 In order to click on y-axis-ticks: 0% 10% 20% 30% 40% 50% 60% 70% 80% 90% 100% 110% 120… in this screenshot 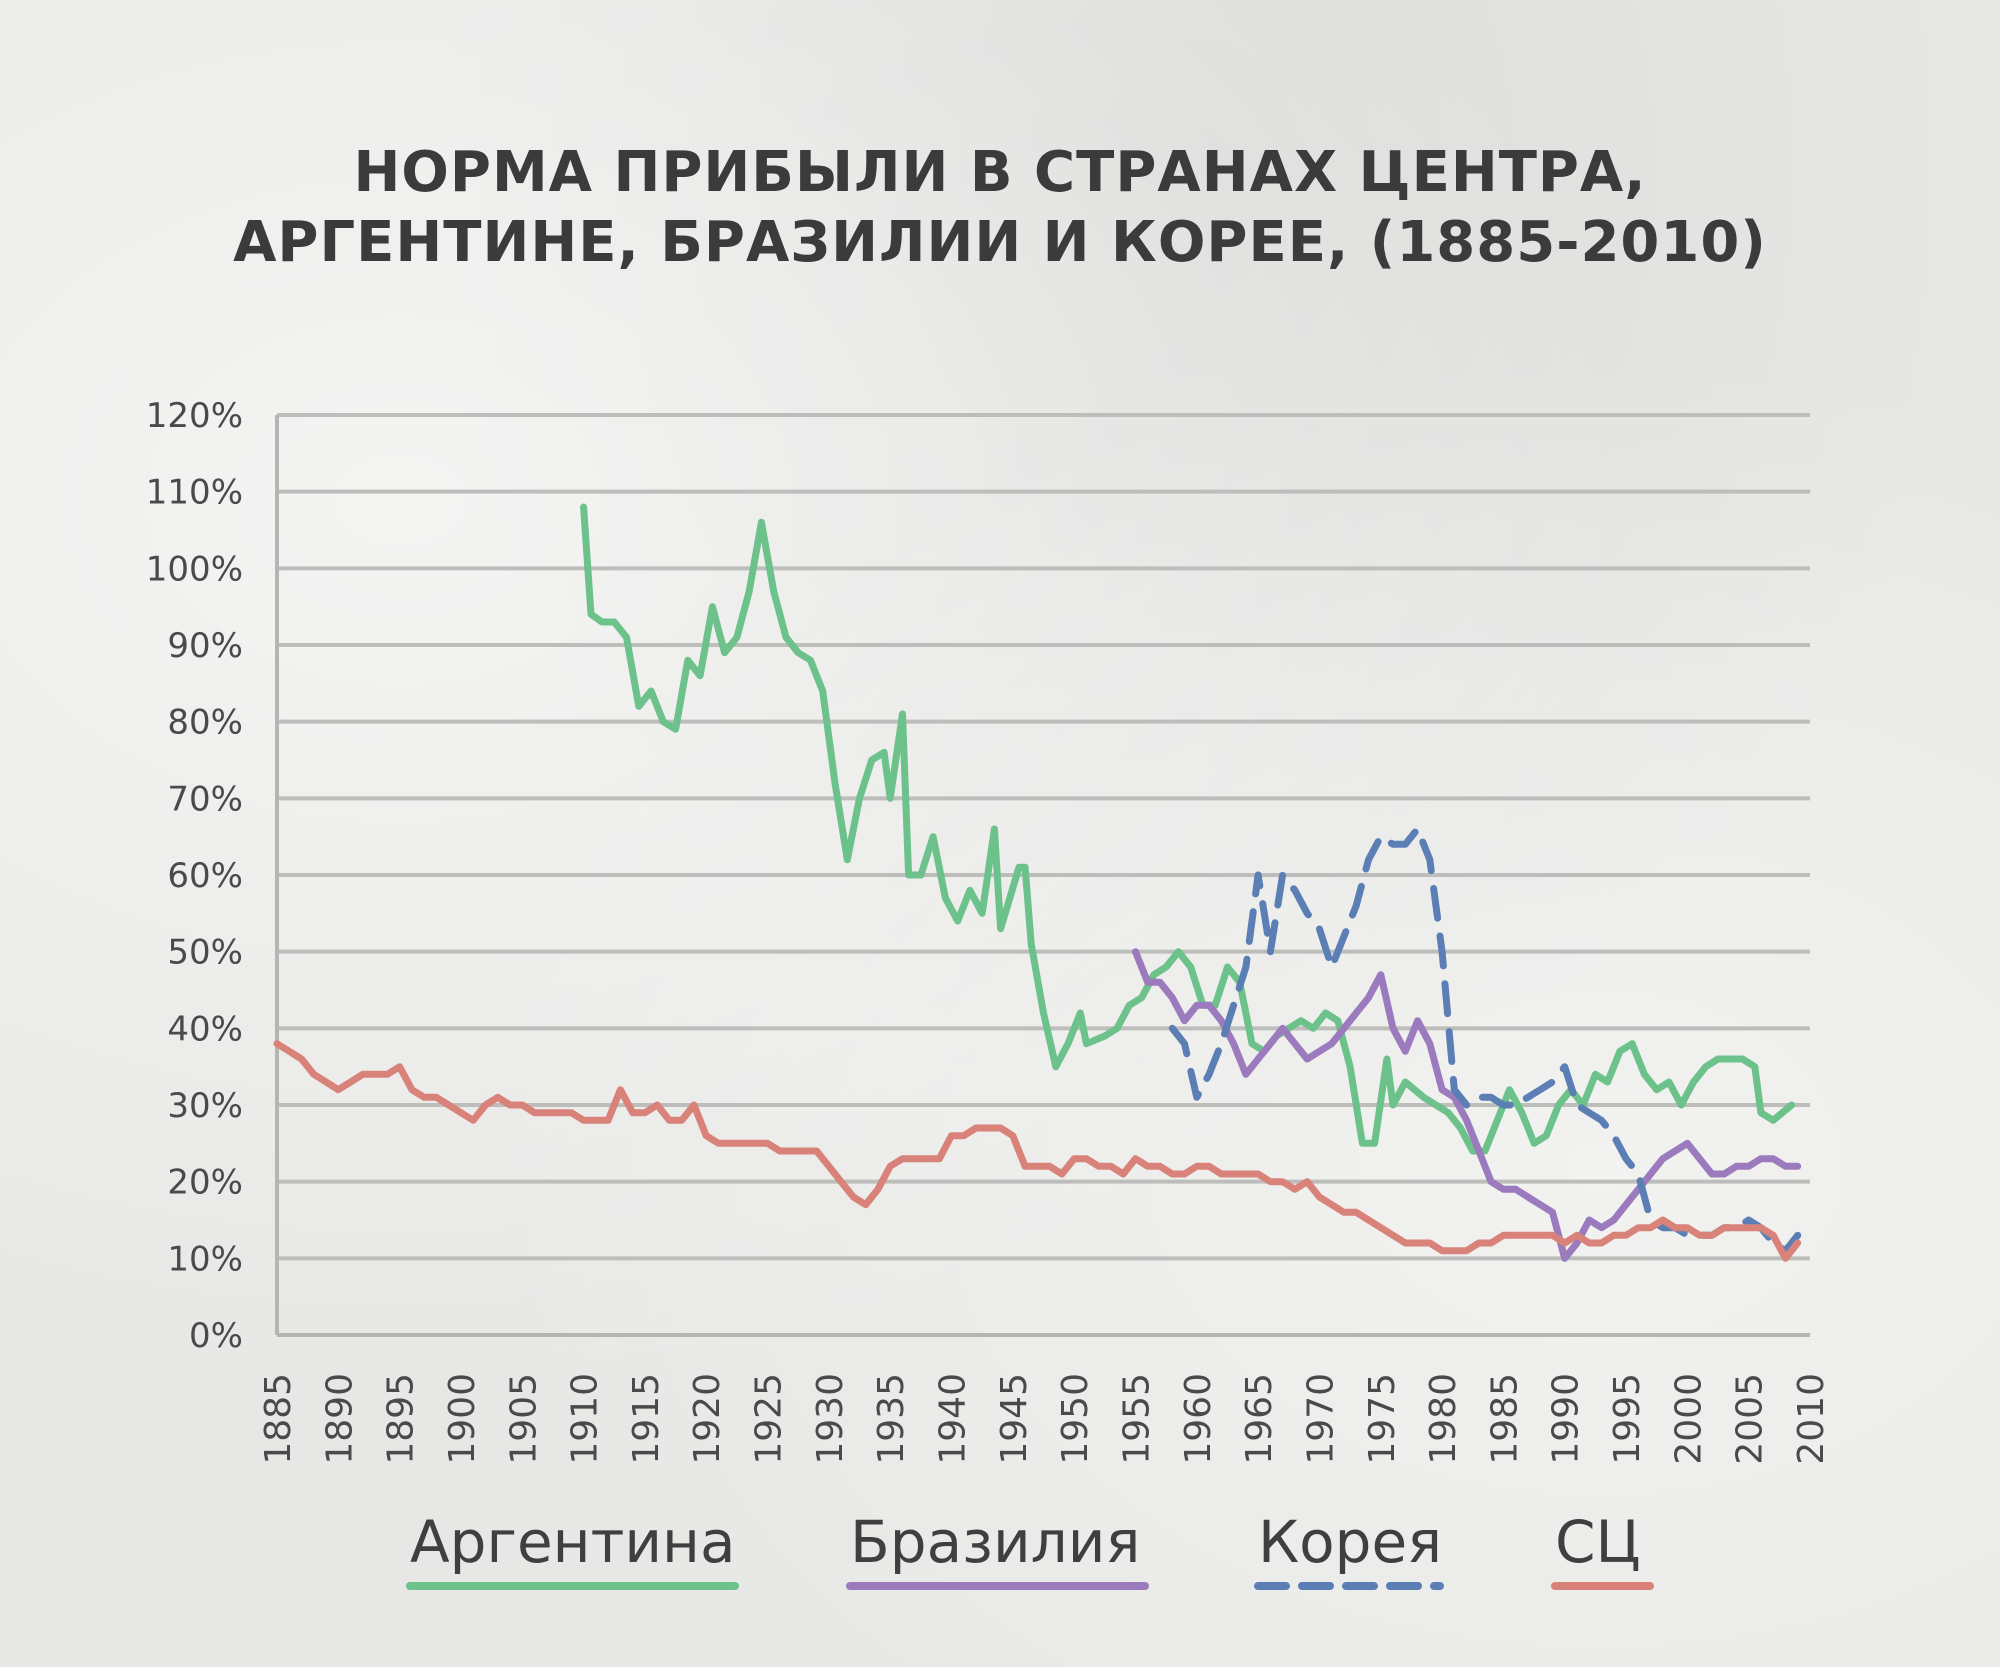, I will do `click(194, 876)`.